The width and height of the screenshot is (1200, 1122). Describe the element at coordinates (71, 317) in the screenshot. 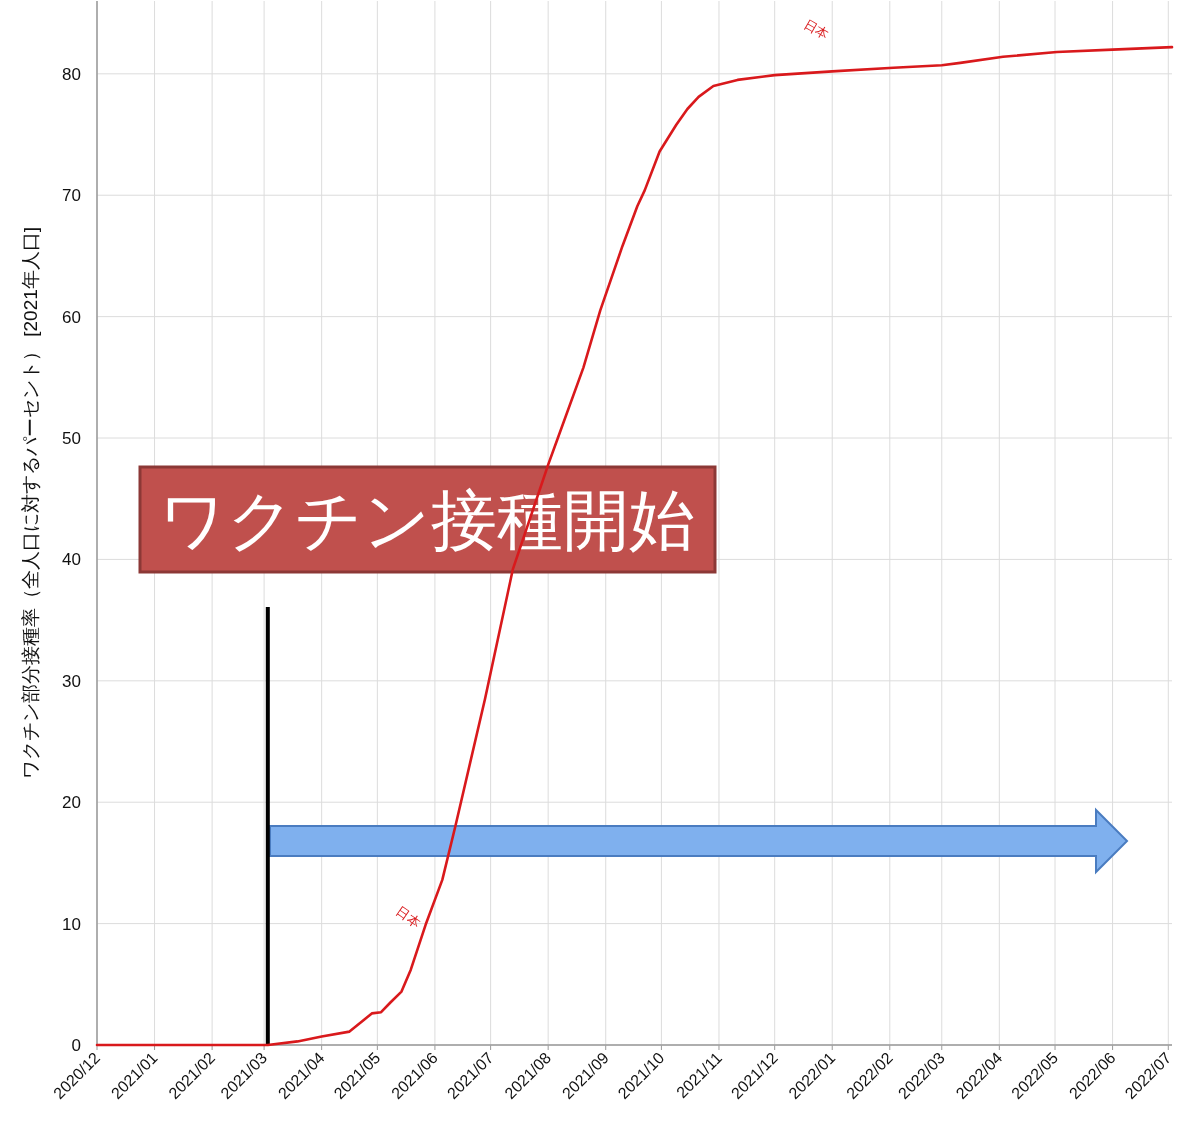

I see `y-tick-label: 60` at that location.